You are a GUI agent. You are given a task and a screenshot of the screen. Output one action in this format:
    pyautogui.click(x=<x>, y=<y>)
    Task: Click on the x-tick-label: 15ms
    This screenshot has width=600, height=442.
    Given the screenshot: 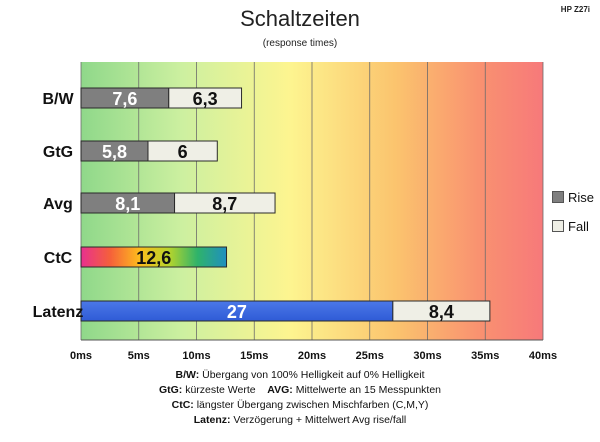 What is the action you would take?
    pyautogui.click(x=254, y=356)
    